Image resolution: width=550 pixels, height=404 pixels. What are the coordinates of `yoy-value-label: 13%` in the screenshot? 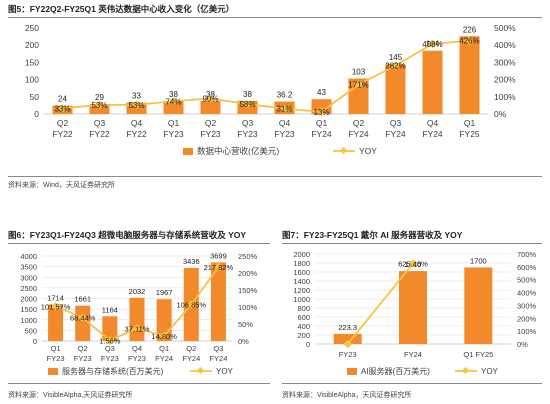 It's located at (321, 112).